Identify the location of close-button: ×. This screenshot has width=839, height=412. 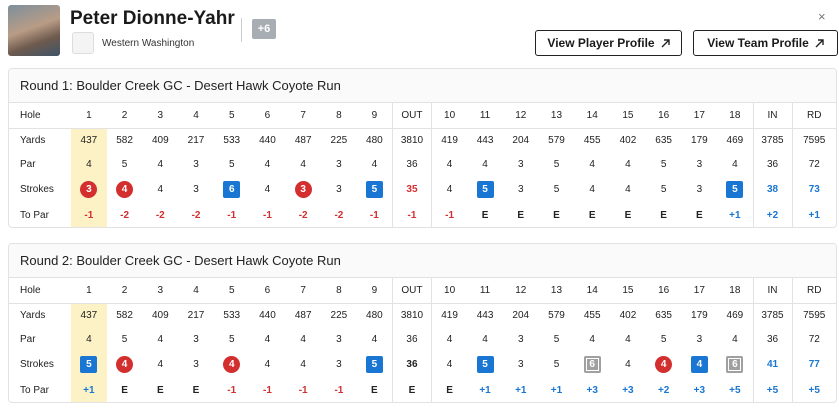
(822, 16).